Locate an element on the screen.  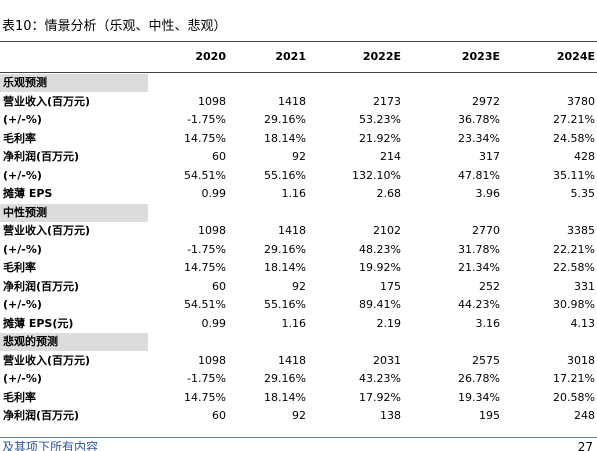
section-title: 乐观预测 is located at coordinates (25, 82).